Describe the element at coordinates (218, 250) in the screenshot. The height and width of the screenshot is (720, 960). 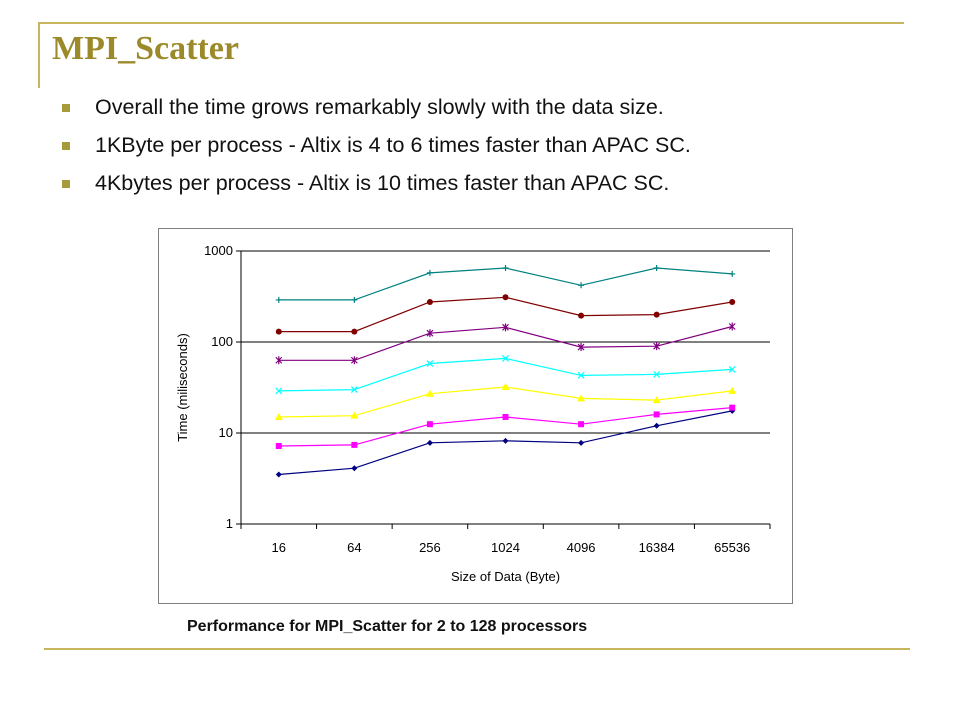
I see `y-tick-label: 1000` at that location.